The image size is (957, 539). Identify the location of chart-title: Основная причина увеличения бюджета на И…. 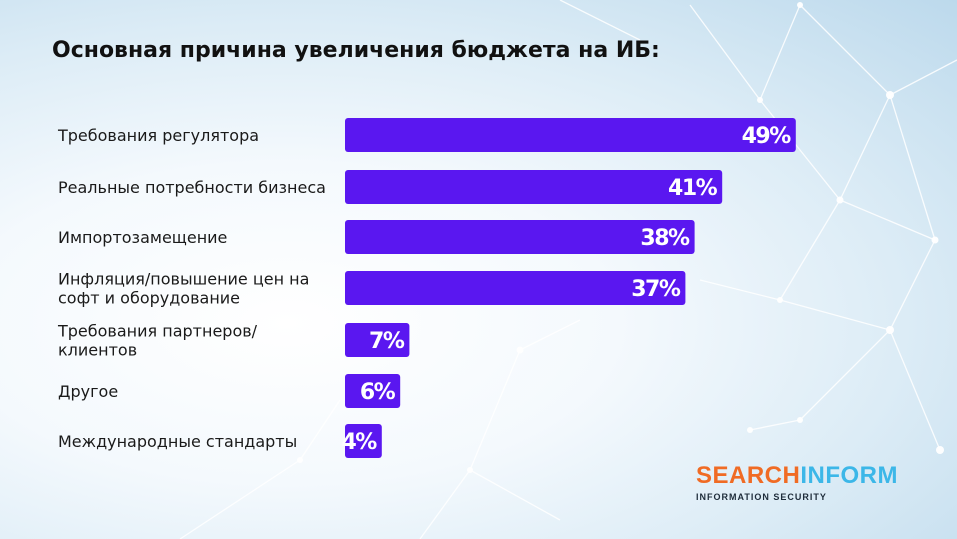
(356, 50).